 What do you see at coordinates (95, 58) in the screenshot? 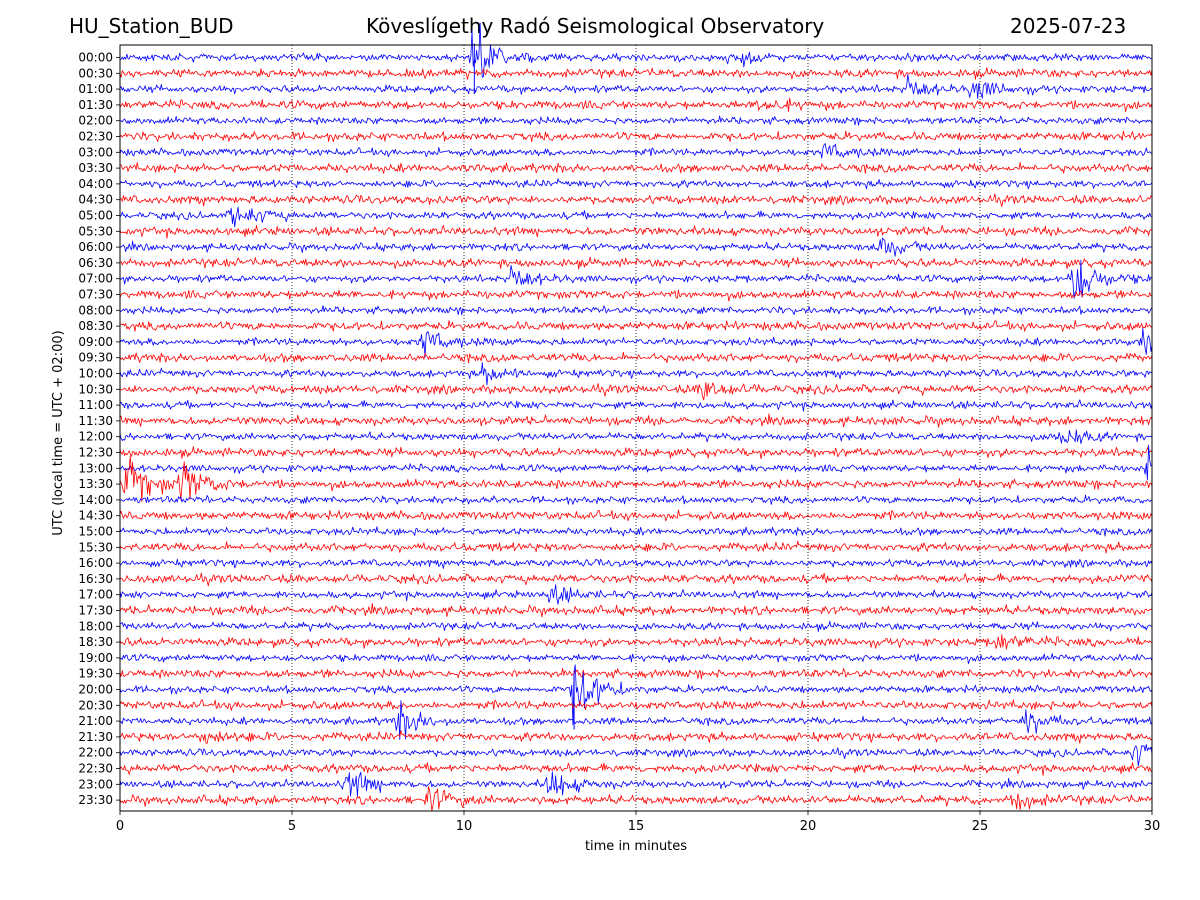
I see `y-tick-label: 00:00` at bounding box center [95, 58].